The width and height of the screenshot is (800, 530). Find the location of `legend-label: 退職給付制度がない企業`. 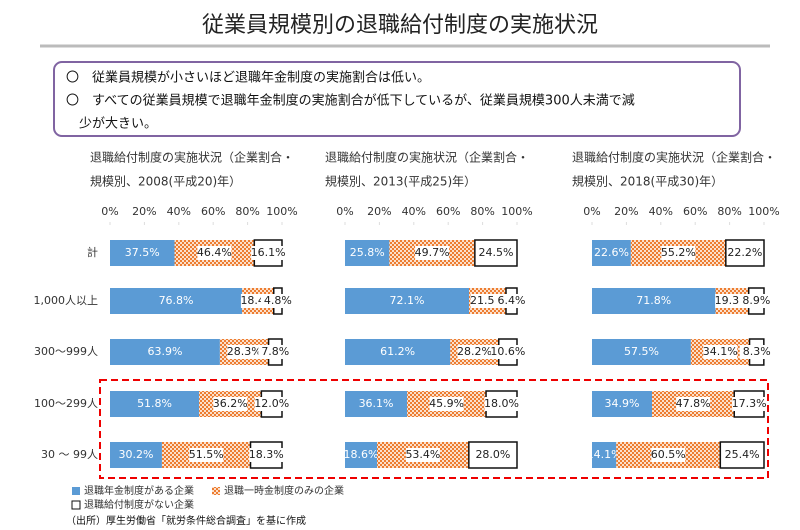

legend-label: 退職給付制度がない企業 is located at coordinates (139, 504).